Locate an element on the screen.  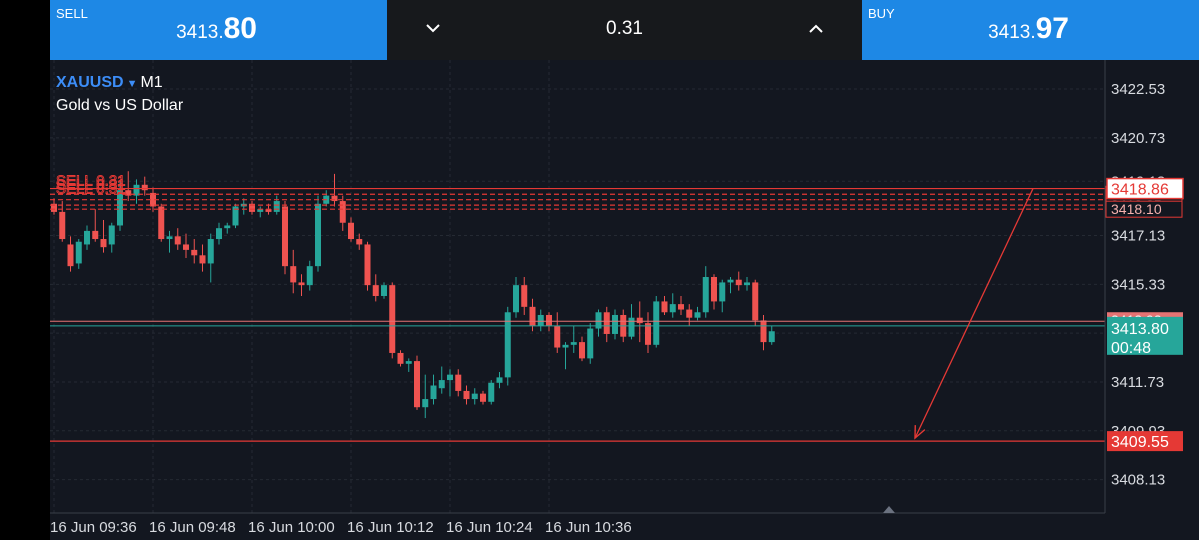
symbol-selector: XAUUSD is located at coordinates (90, 82).